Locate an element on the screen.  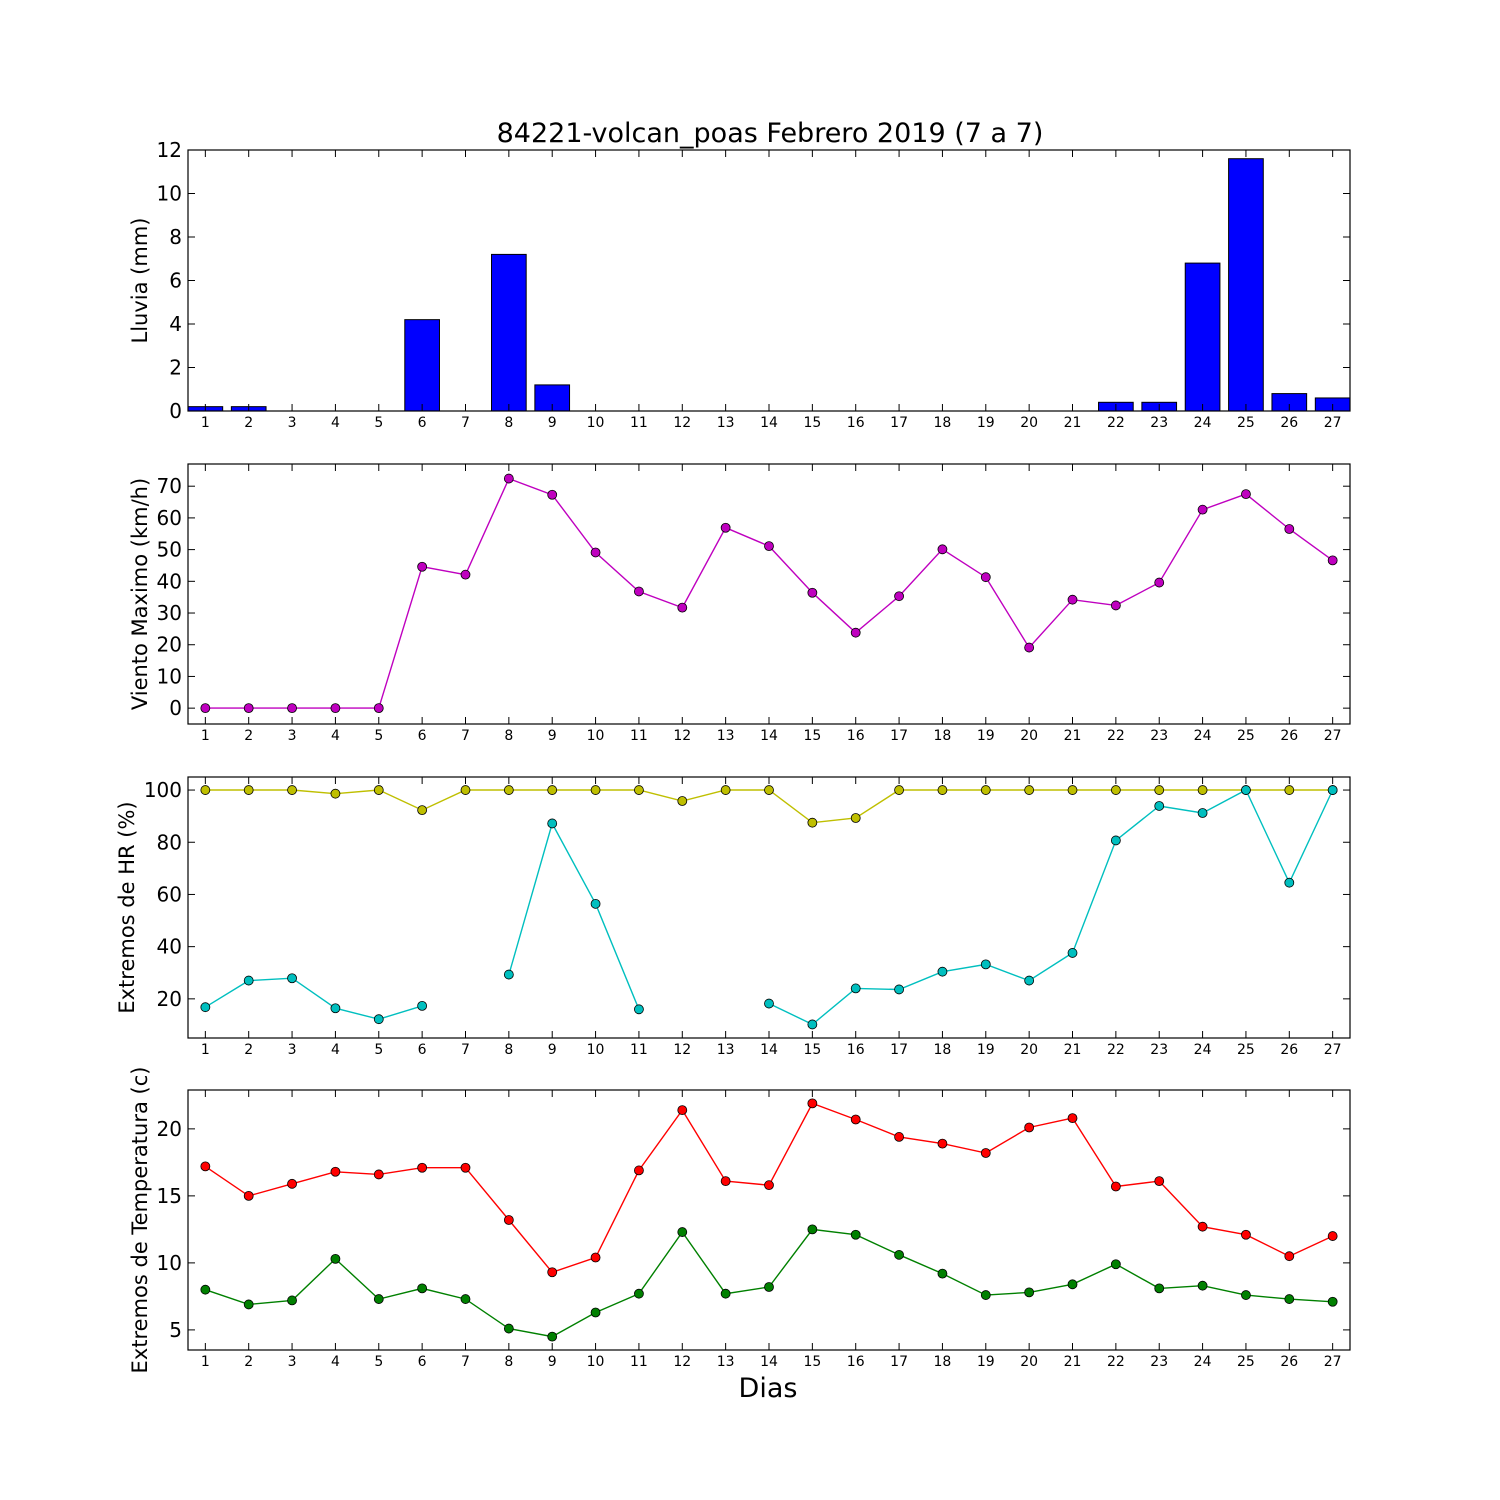
x-tick-label: 17 is located at coordinates (899, 1362).